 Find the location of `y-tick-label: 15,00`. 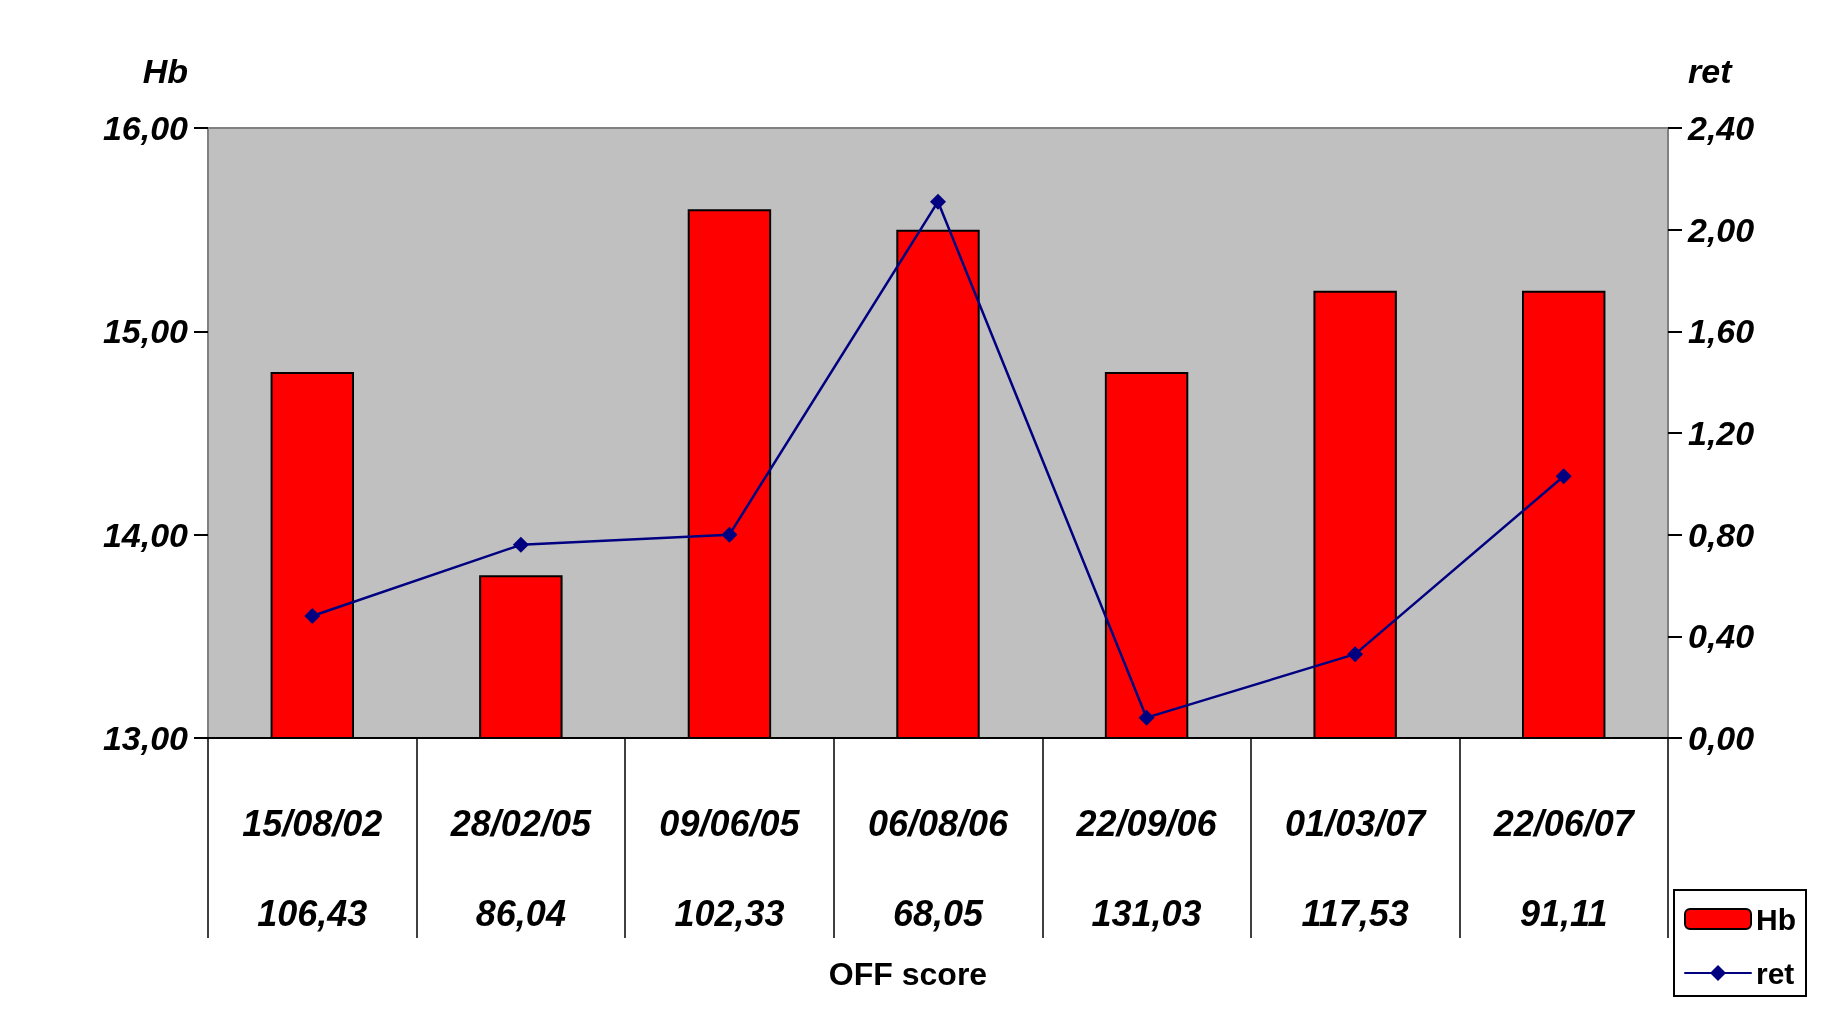

y-tick-label: 15,00 is located at coordinates (145, 331).